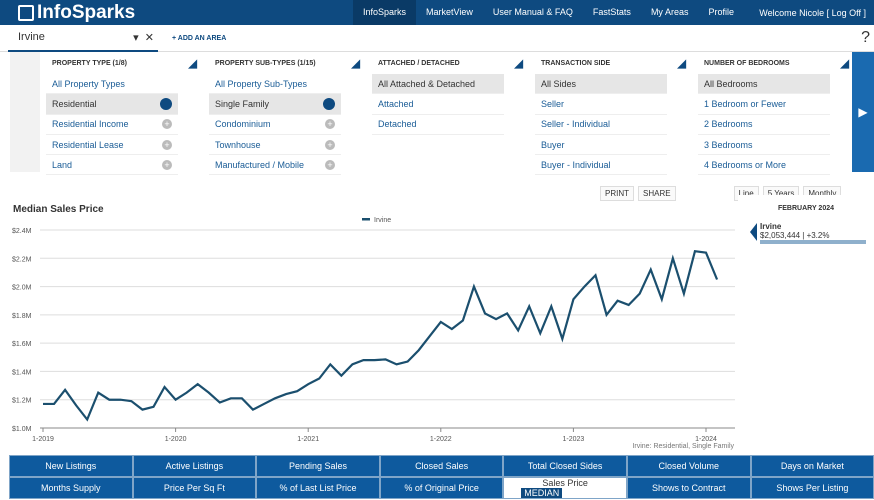  What do you see at coordinates (194, 488) in the screenshot?
I see `metric-tab: Price Per Sq Ft` at bounding box center [194, 488].